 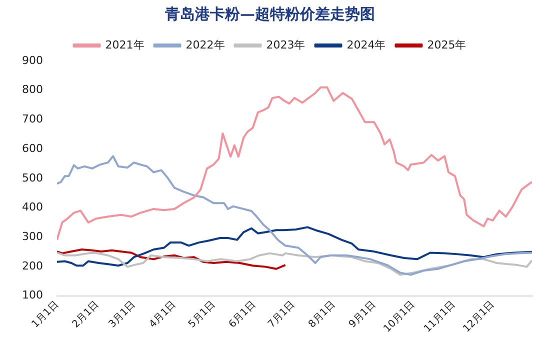 What do you see at coordinates (162, 314) in the screenshot?
I see `x-tick-label: 4月1日` at bounding box center [162, 314].